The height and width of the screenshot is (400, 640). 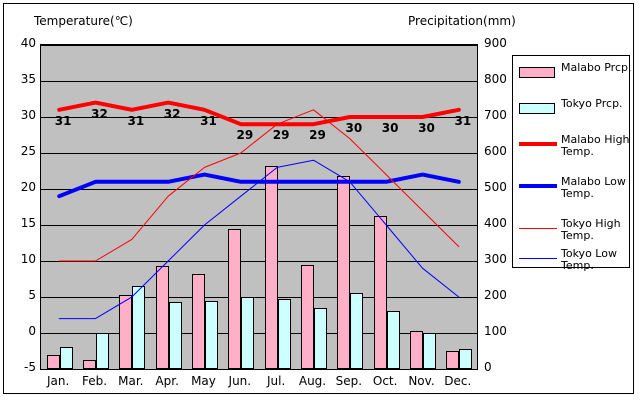 What do you see at coordinates (28, 151) in the screenshot?
I see `y-tick-label: 25` at bounding box center [28, 151].